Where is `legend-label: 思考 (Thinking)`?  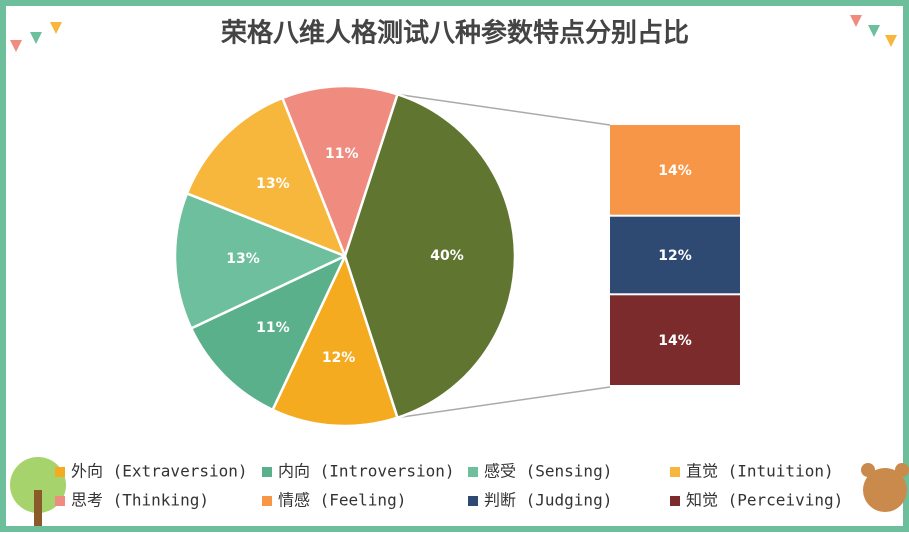
legend-label: 思考 (Thinking) is located at coordinates (140, 500).